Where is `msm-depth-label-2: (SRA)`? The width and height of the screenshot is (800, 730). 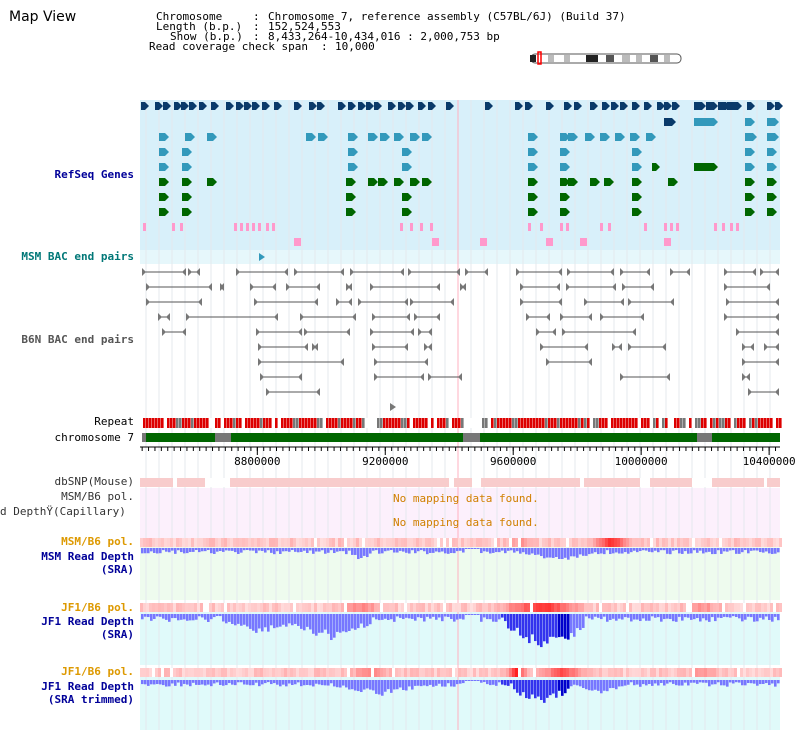
msm-depth-label-2: (SRA) is located at coordinates (117, 569).